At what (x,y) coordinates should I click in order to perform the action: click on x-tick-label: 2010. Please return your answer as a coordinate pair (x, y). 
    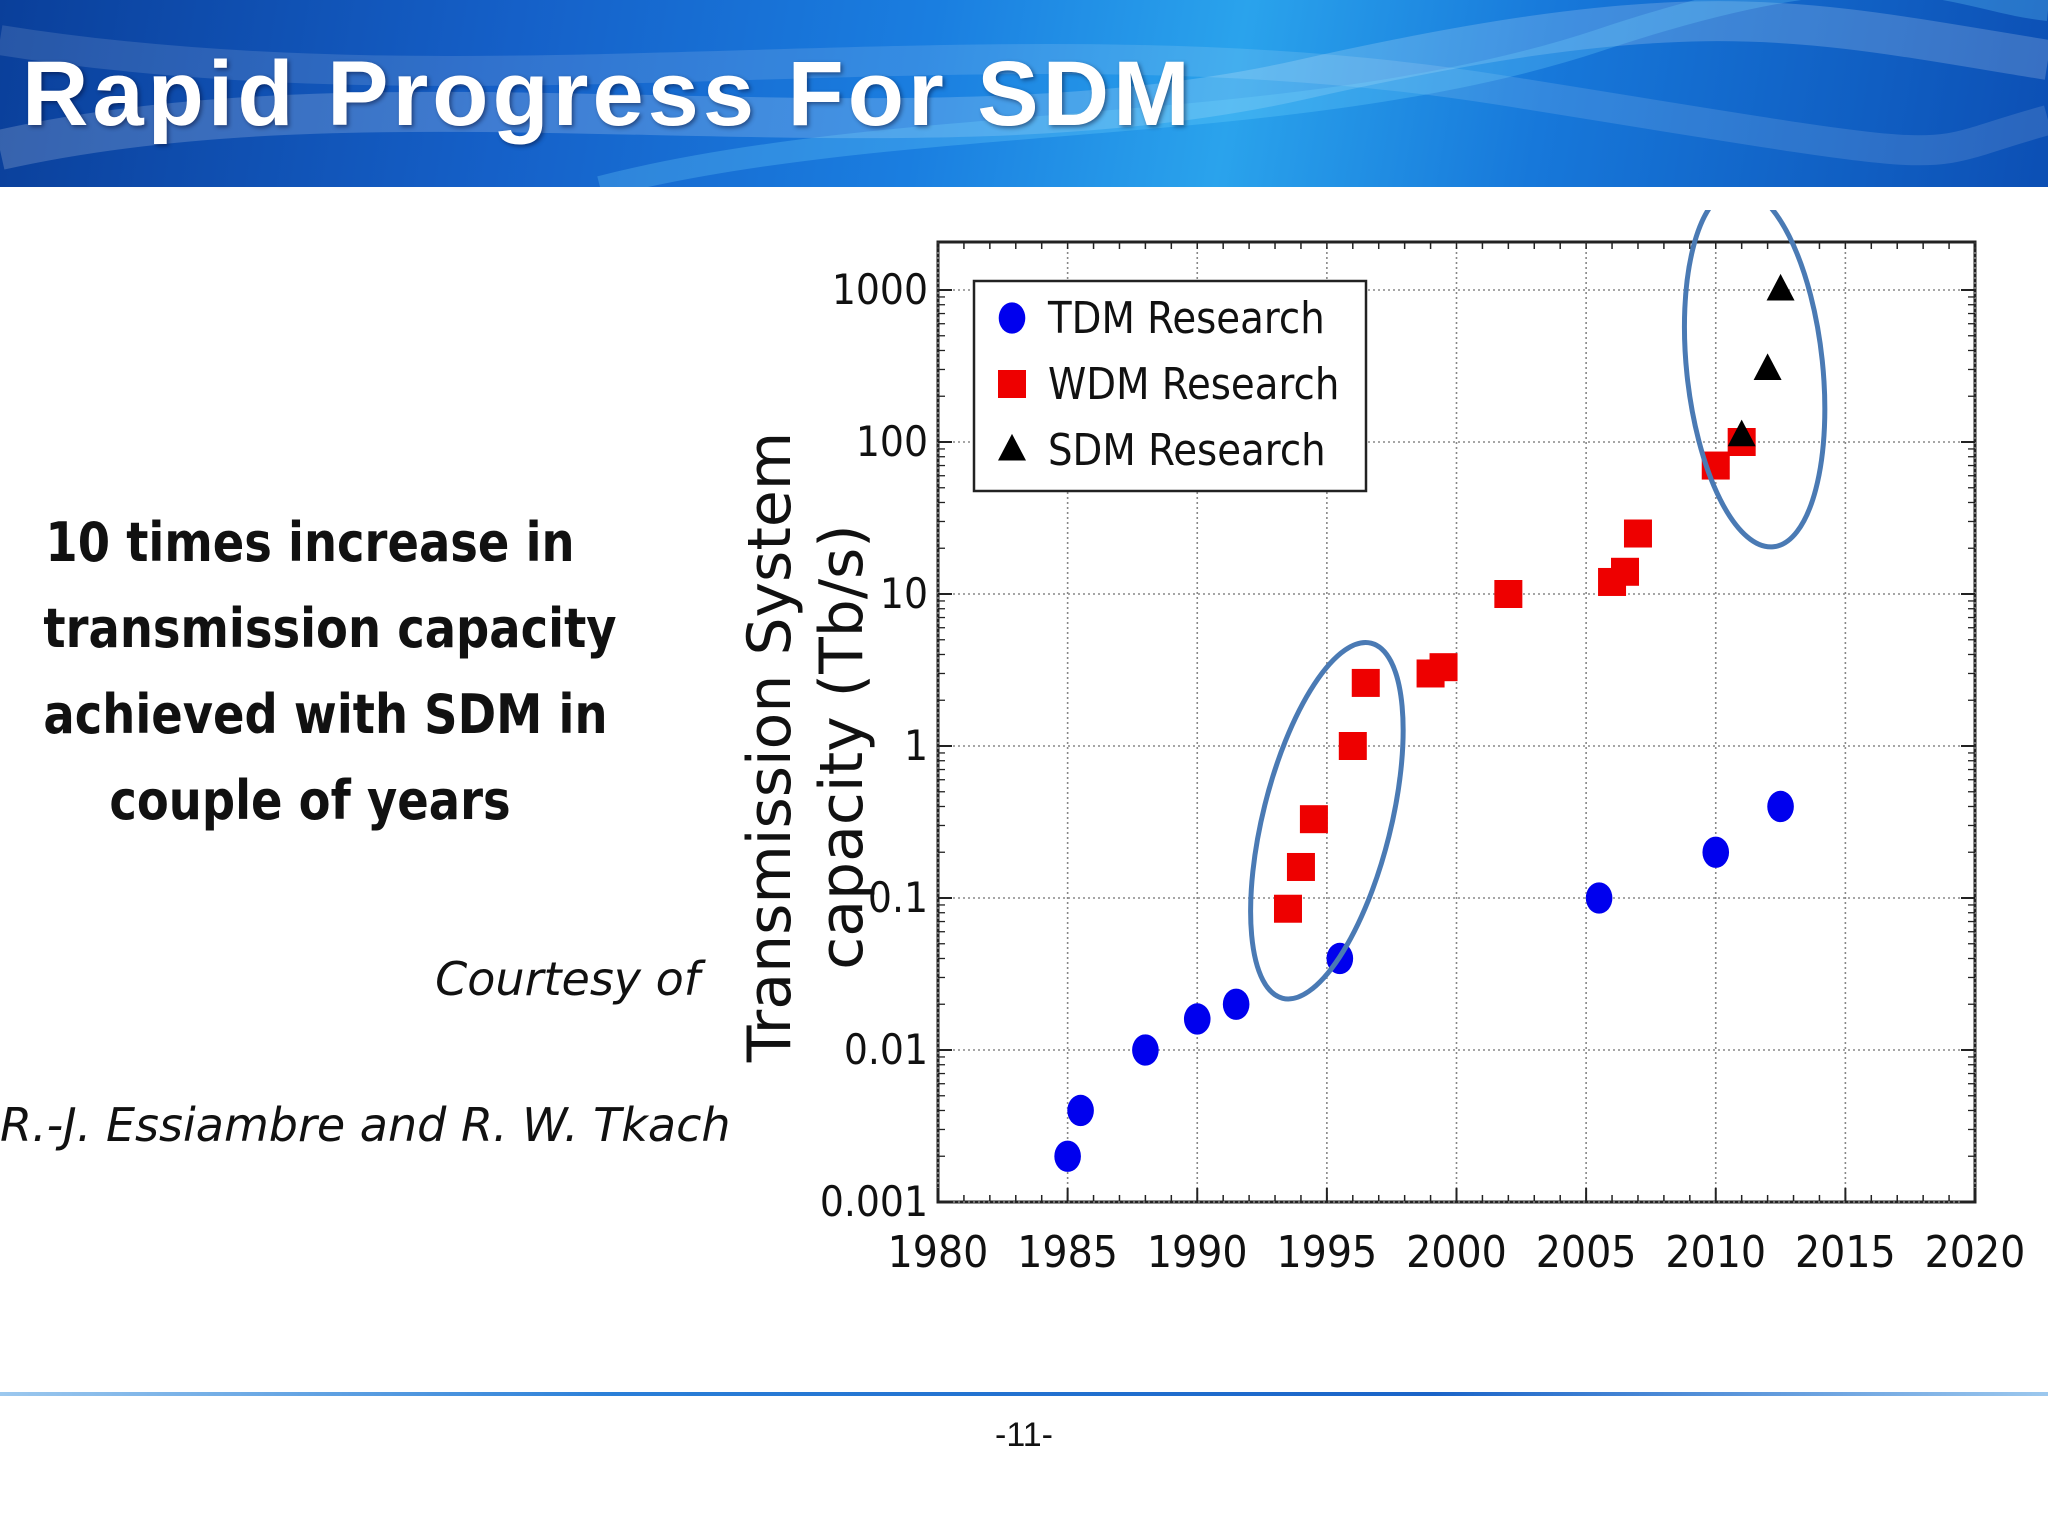
    Looking at the image, I should click on (1715, 1252).